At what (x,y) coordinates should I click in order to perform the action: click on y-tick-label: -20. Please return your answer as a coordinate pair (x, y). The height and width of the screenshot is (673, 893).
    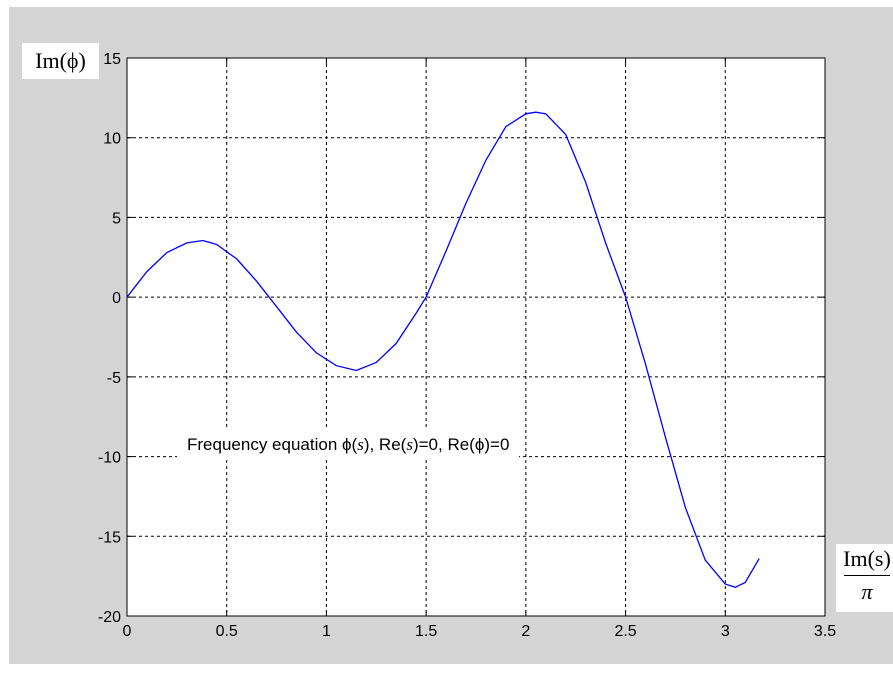
    Looking at the image, I should click on (109, 617).